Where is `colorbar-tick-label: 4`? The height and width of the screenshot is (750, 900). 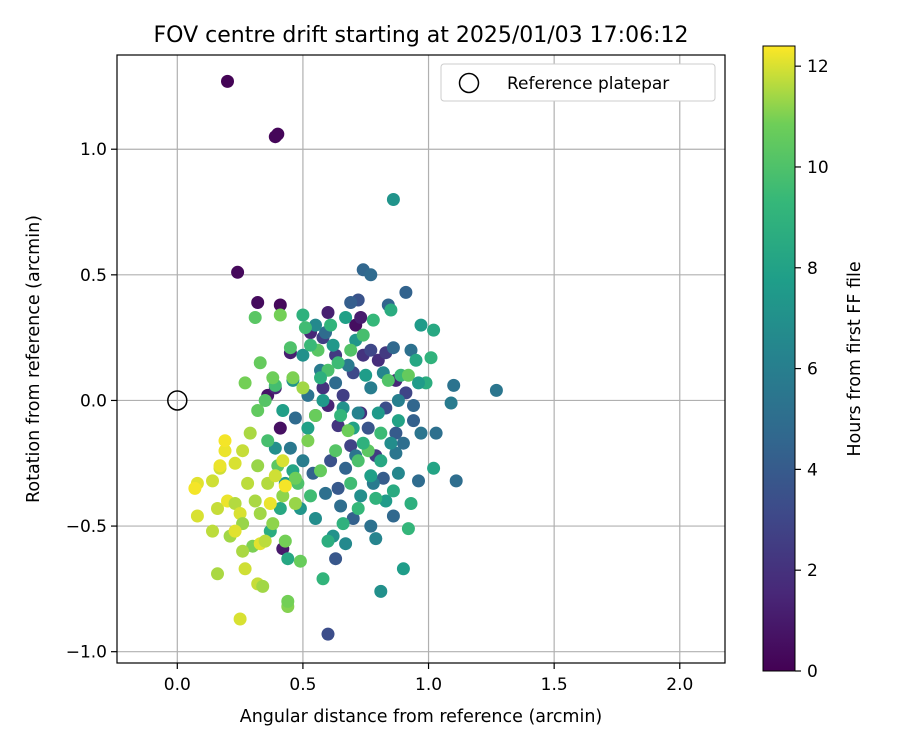 colorbar-tick-label: 4 is located at coordinates (812, 470).